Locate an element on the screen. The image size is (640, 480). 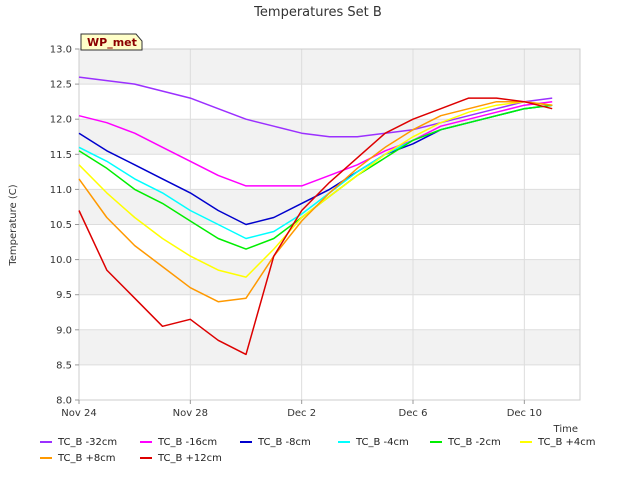
x-tick-label: Dec 10 is located at coordinates (524, 413).